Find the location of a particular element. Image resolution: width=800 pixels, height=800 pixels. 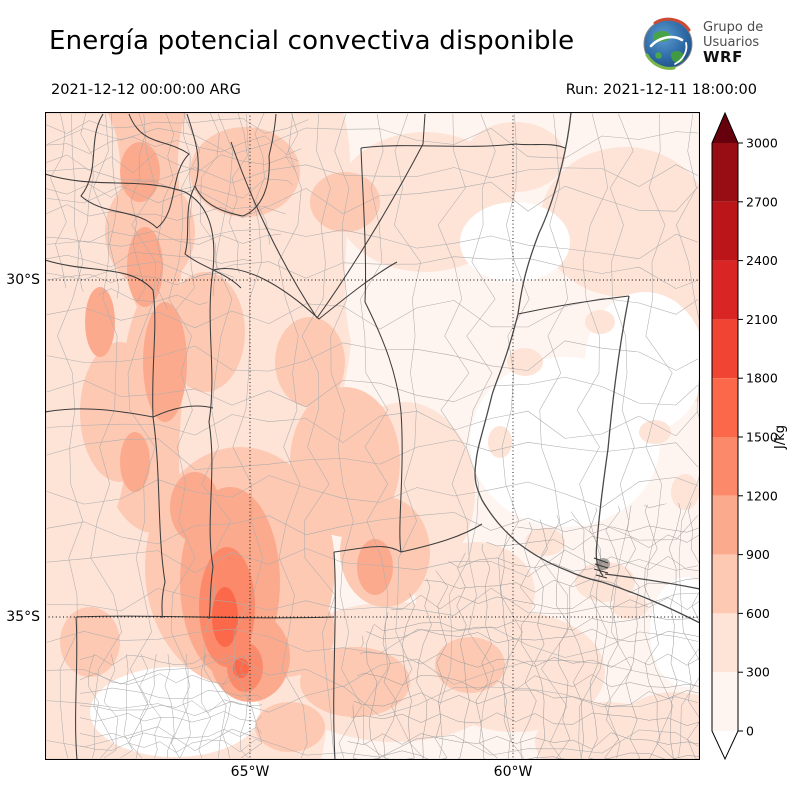

rio-de-la-plata-north-shore is located at coordinates (651, 581).